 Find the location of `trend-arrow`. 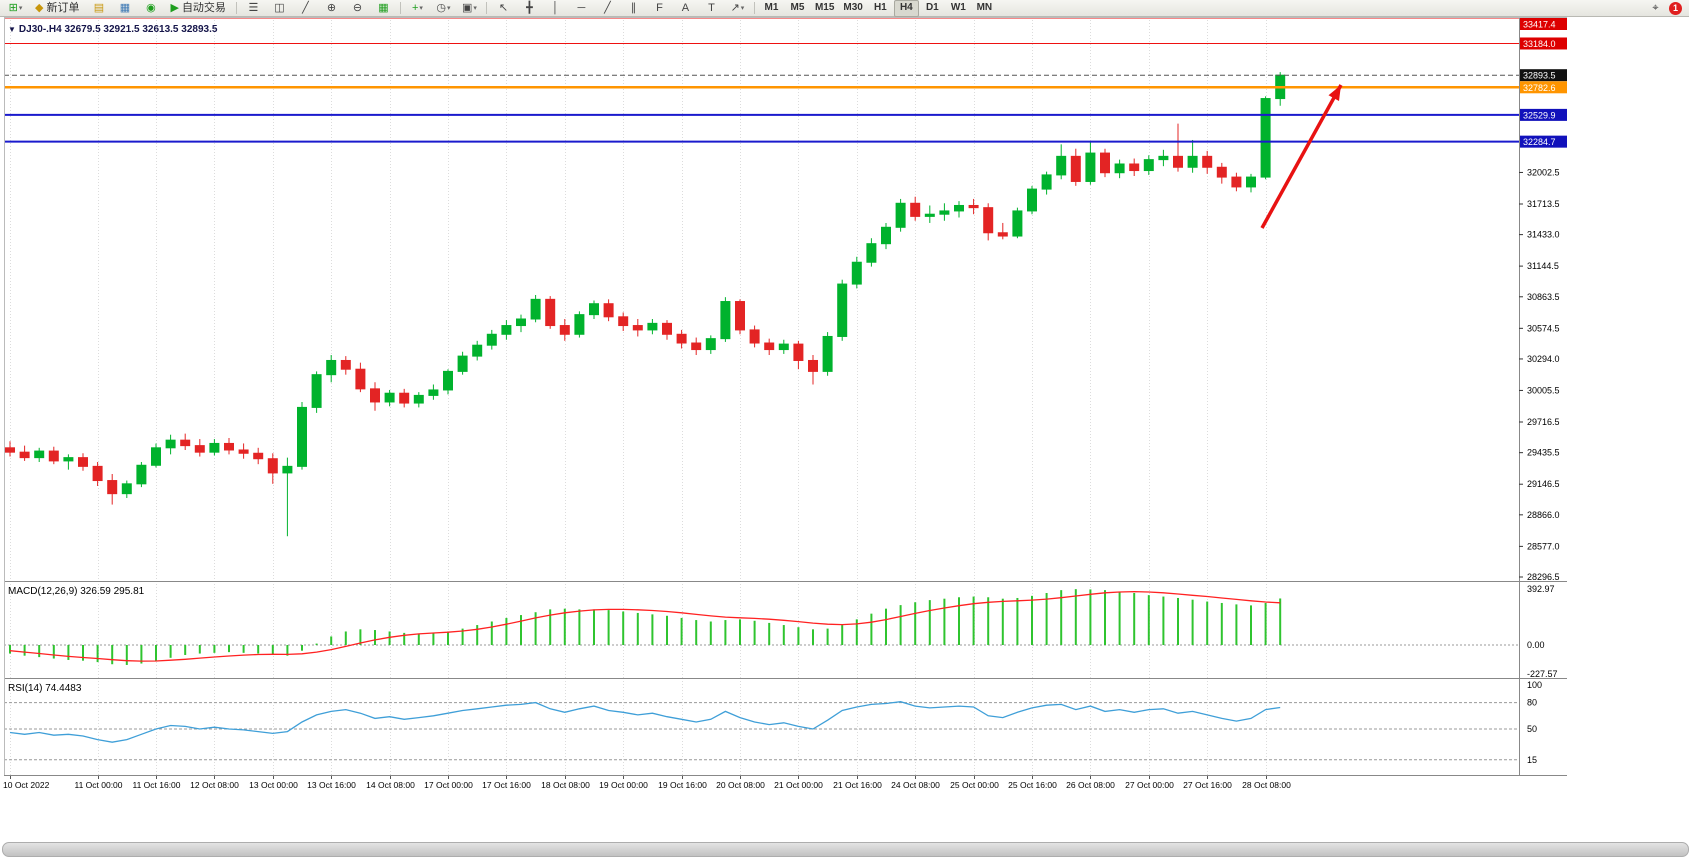

trend-arrow is located at coordinates (1301, 156).